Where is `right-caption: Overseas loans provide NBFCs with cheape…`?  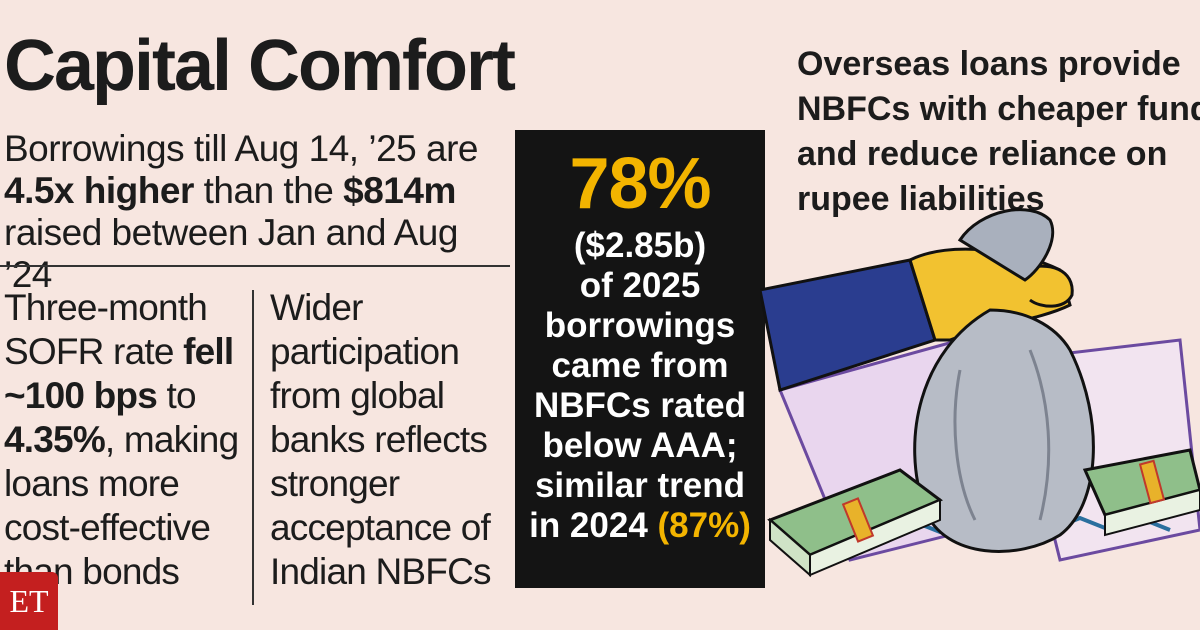
right-caption: Overseas loans provide NBFCs with cheape… is located at coordinates (998, 132).